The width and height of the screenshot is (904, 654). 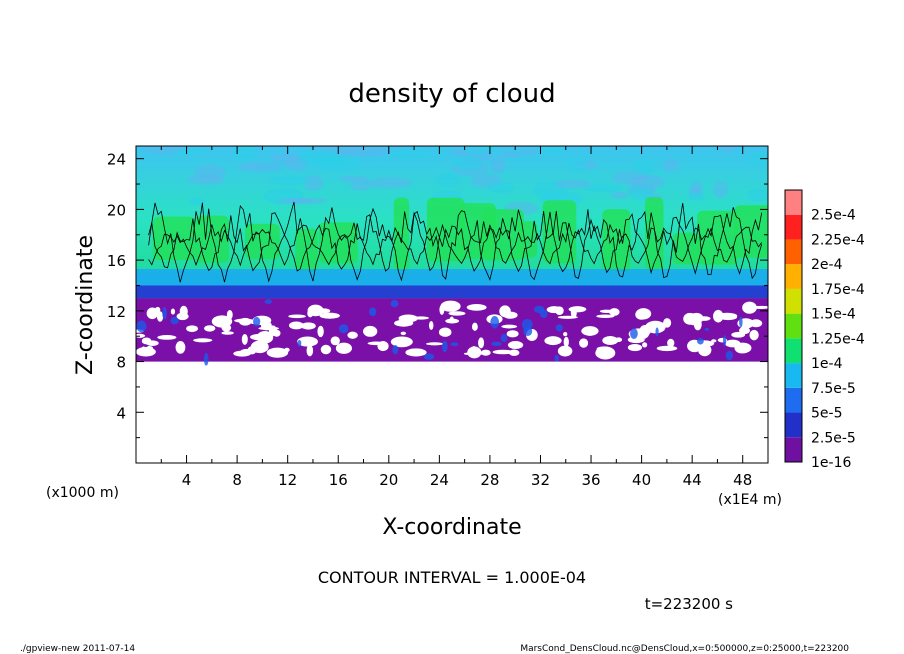 What do you see at coordinates (692, 480) in the screenshot?
I see `x-tick-label: 44` at bounding box center [692, 480].